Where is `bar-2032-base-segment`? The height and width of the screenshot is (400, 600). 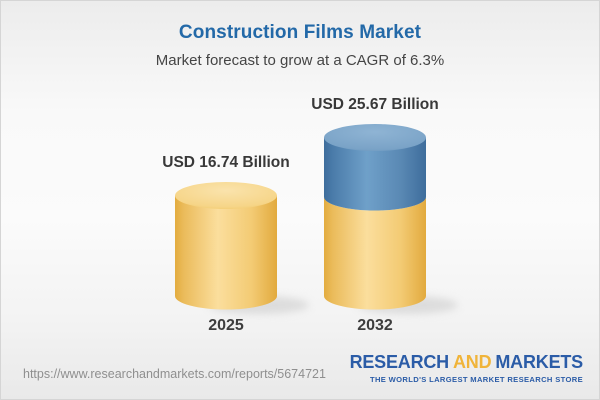 bar-2032-base-segment is located at coordinates (375, 253).